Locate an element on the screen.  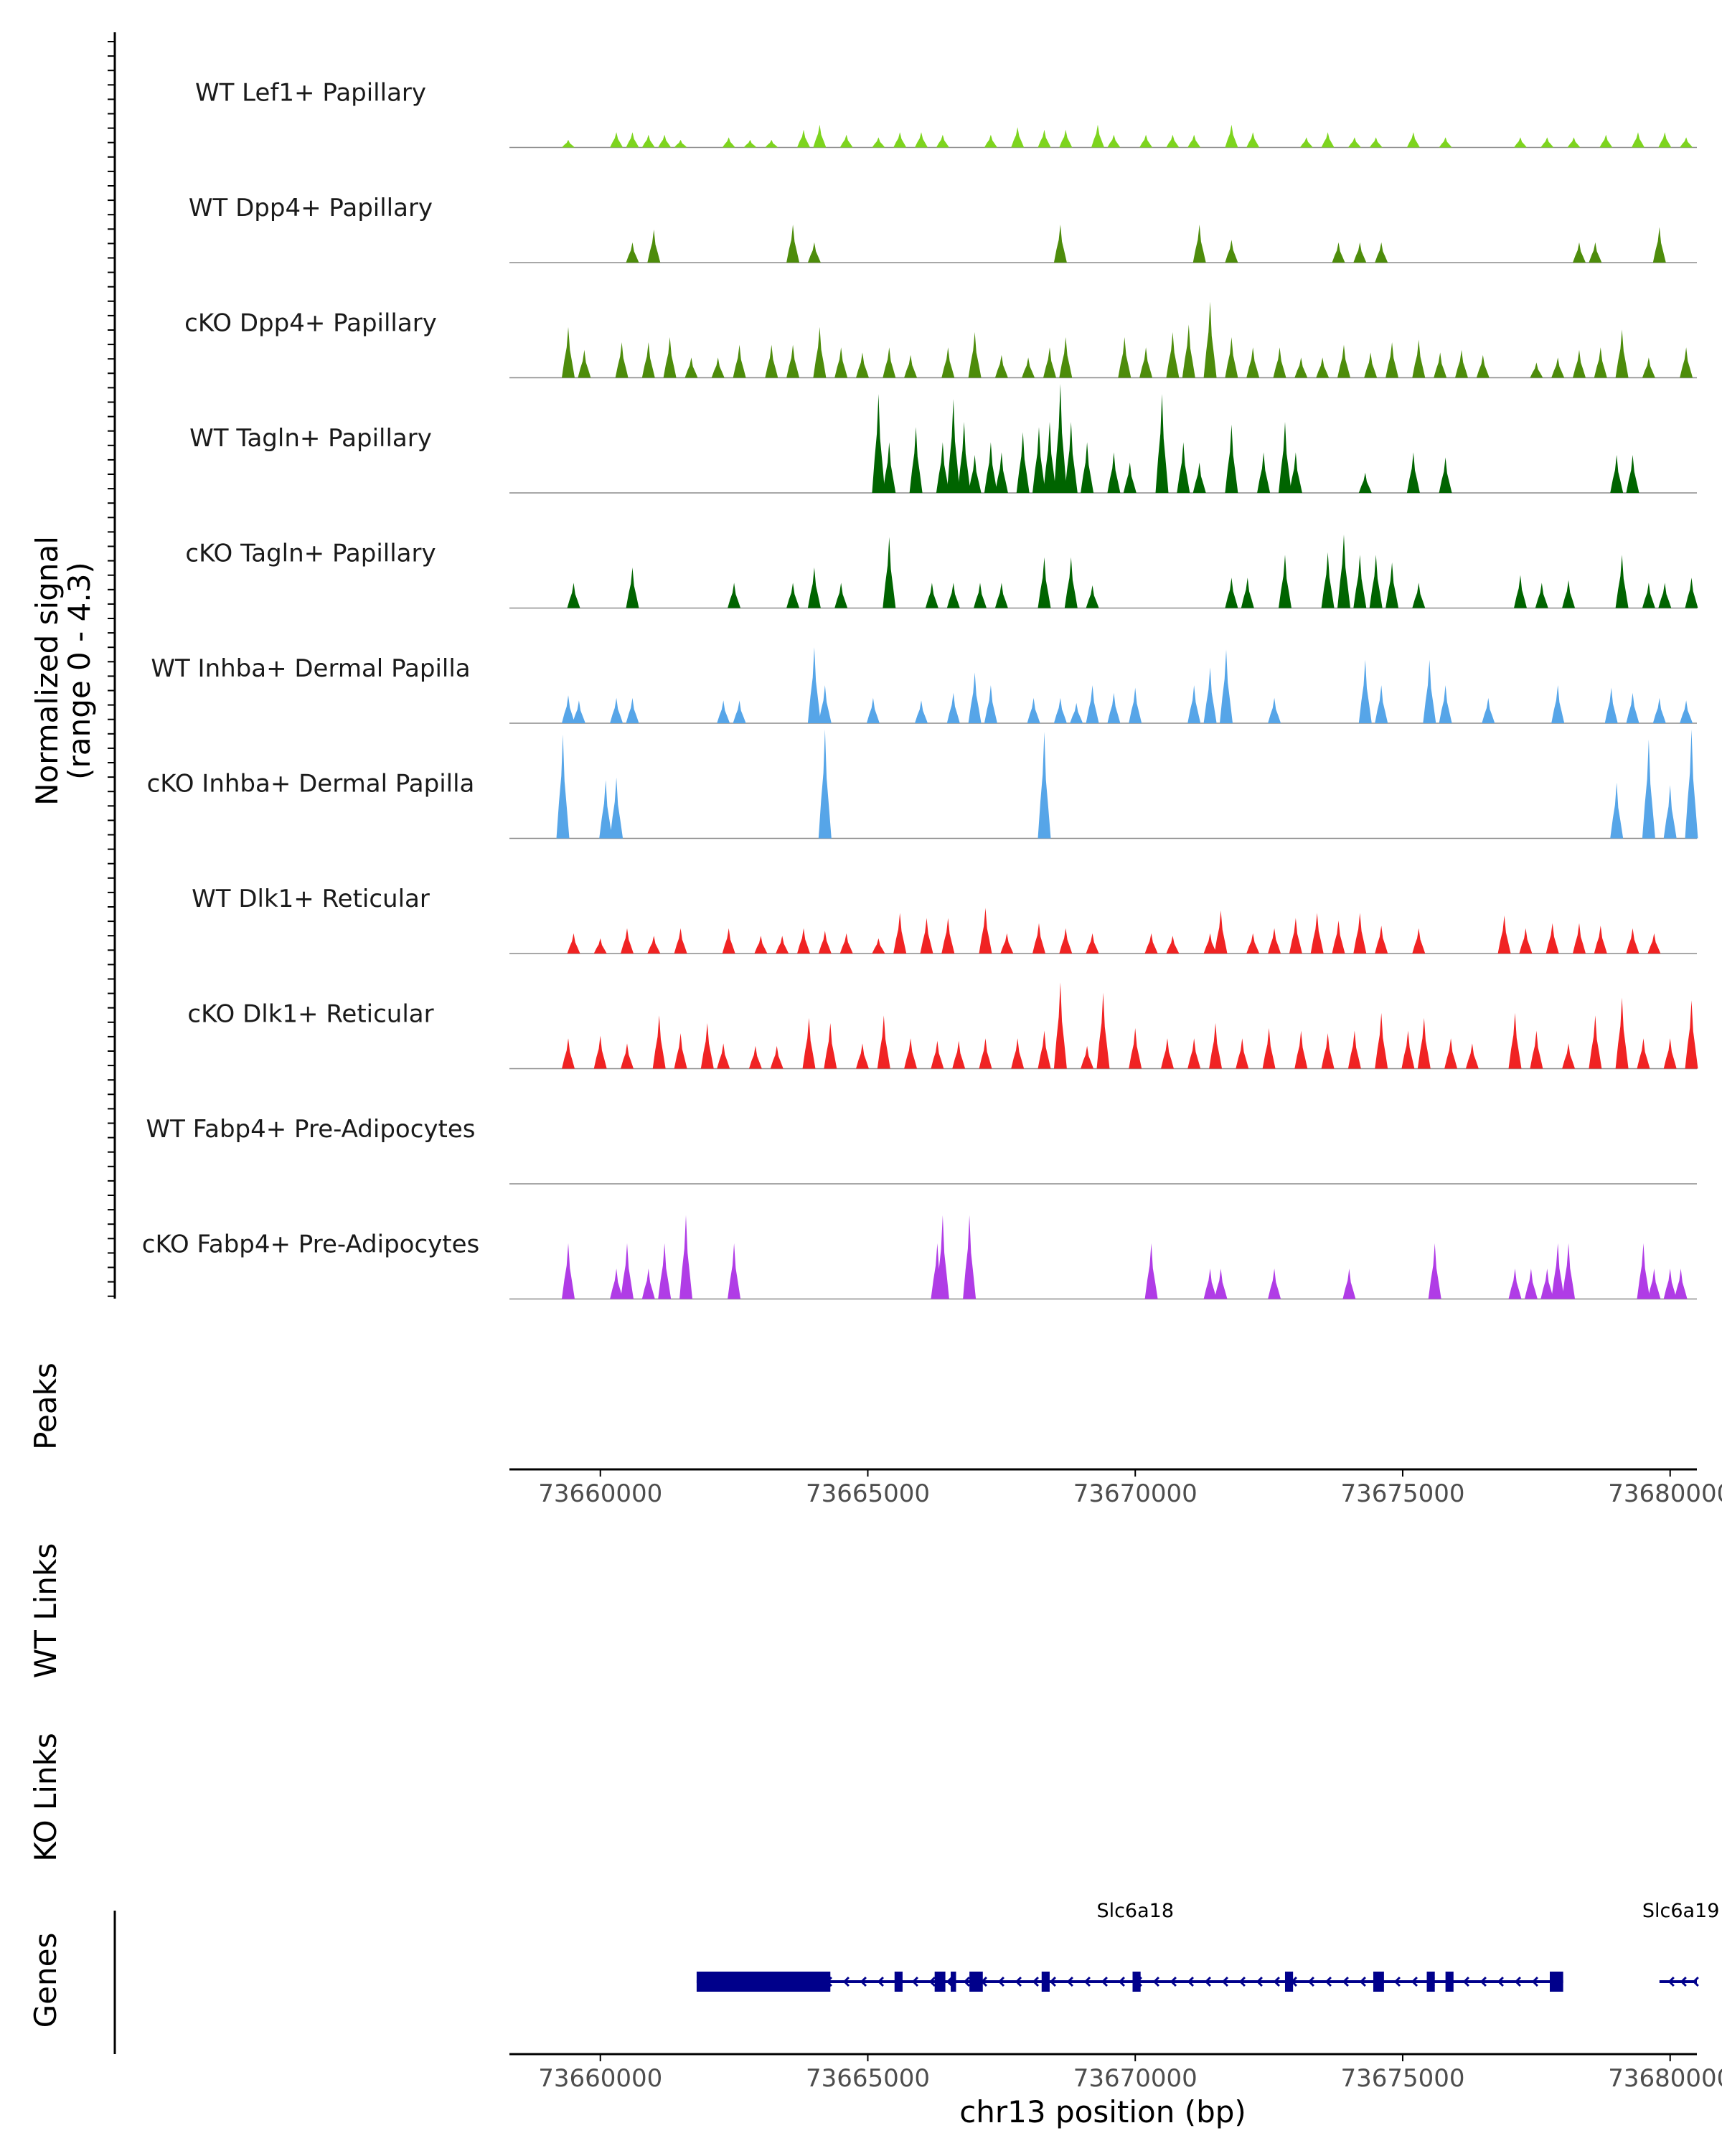
x-tick-label: 73660000 is located at coordinates (600, 1493).